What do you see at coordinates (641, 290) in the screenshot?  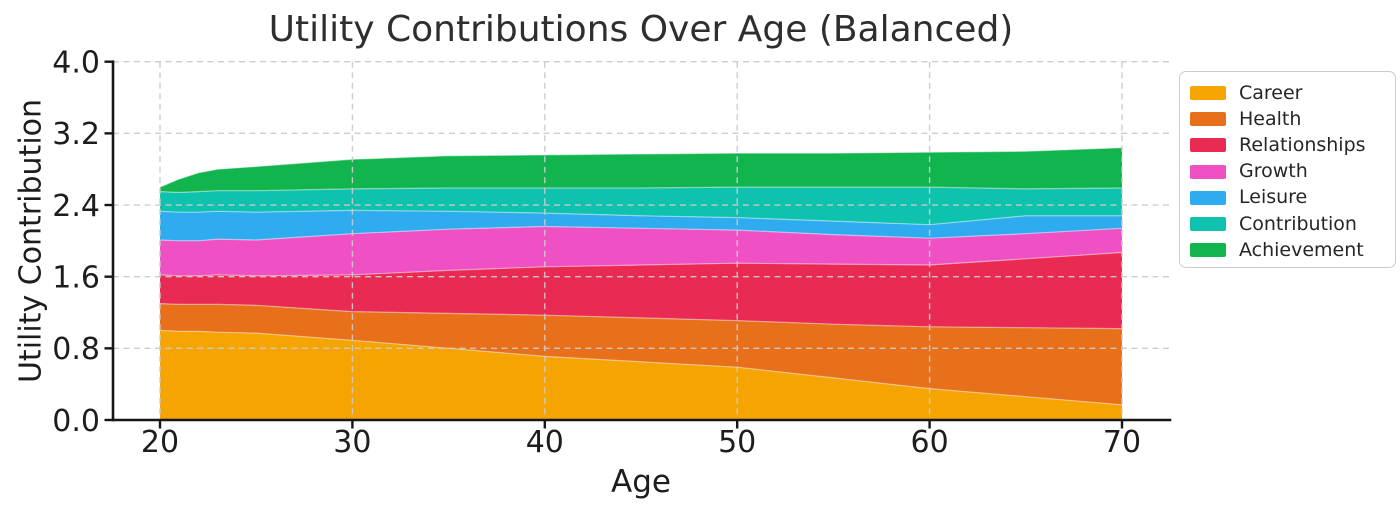 I see `area-relationships` at bounding box center [641, 290].